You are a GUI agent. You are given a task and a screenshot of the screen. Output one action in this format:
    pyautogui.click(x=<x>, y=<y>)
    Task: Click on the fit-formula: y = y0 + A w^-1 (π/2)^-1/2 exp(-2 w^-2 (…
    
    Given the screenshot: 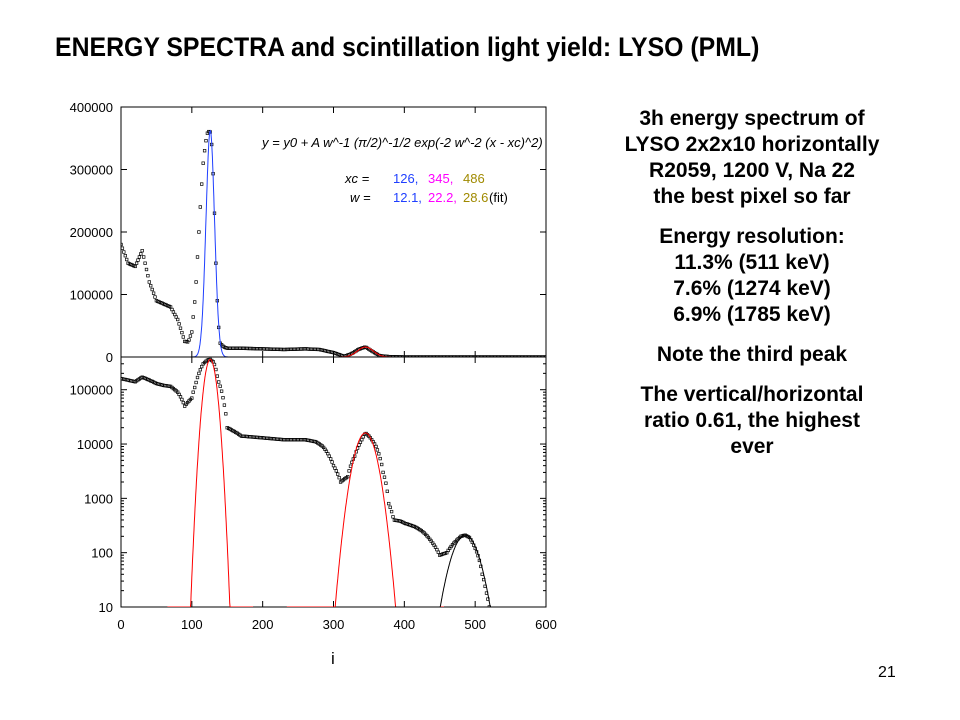 What is the action you would take?
    pyautogui.click(x=402, y=142)
    